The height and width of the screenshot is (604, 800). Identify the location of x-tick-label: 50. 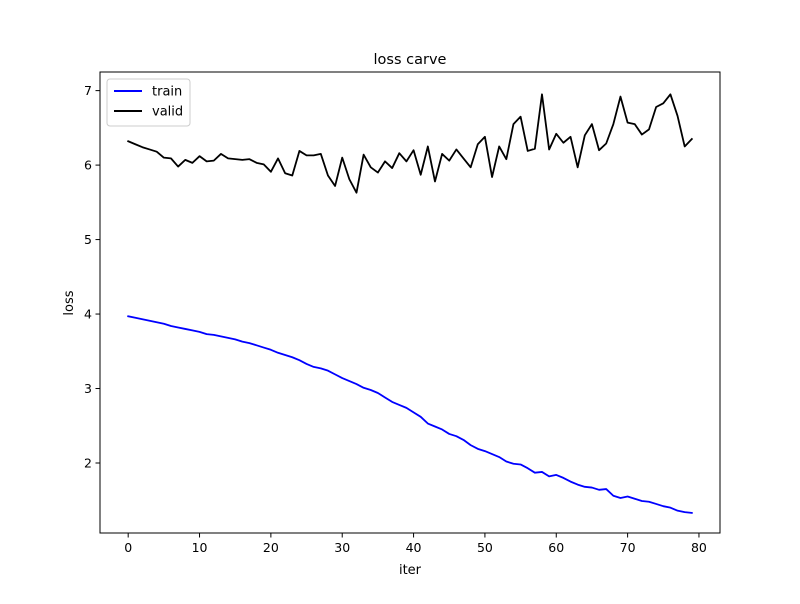
(485, 547).